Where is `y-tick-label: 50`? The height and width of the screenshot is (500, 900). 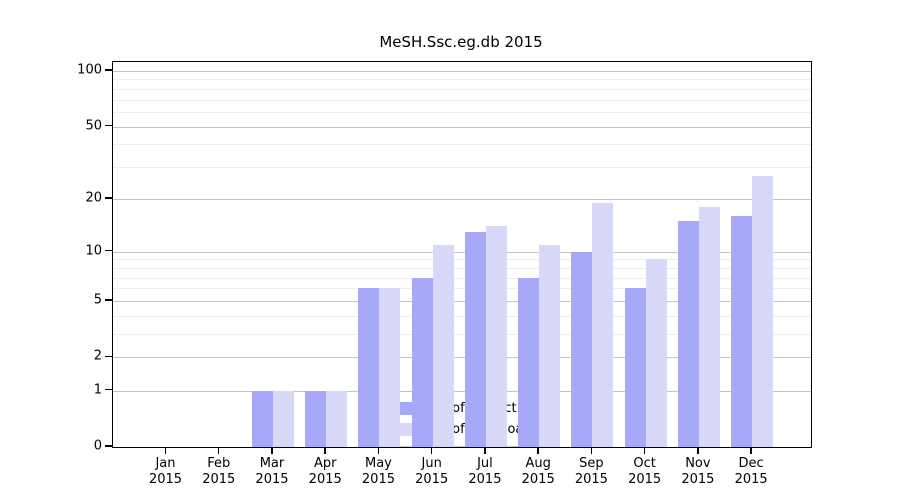 y-tick-label: 50 is located at coordinates (93, 126).